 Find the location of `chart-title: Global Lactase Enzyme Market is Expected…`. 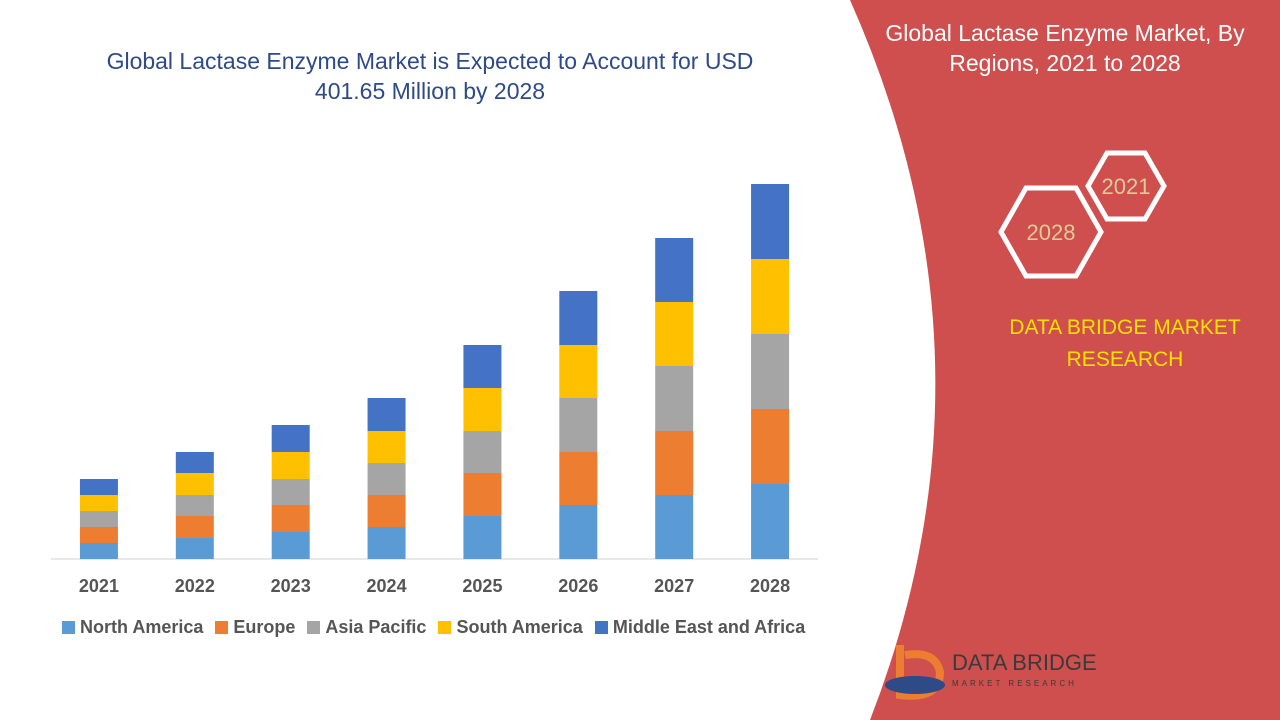

chart-title: Global Lactase Enzyme Market is Expected… is located at coordinates (430, 76).